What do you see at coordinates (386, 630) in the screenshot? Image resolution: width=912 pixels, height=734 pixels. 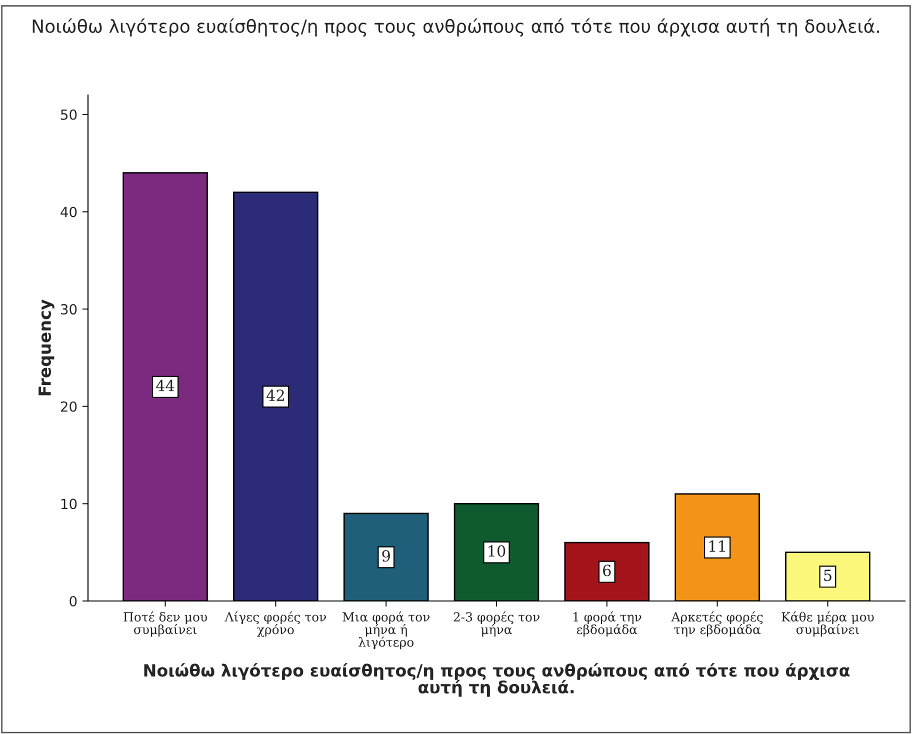 I see `x-tick-label: Μια φορά τον μήνα ή λιγότερο` at bounding box center [386, 630].